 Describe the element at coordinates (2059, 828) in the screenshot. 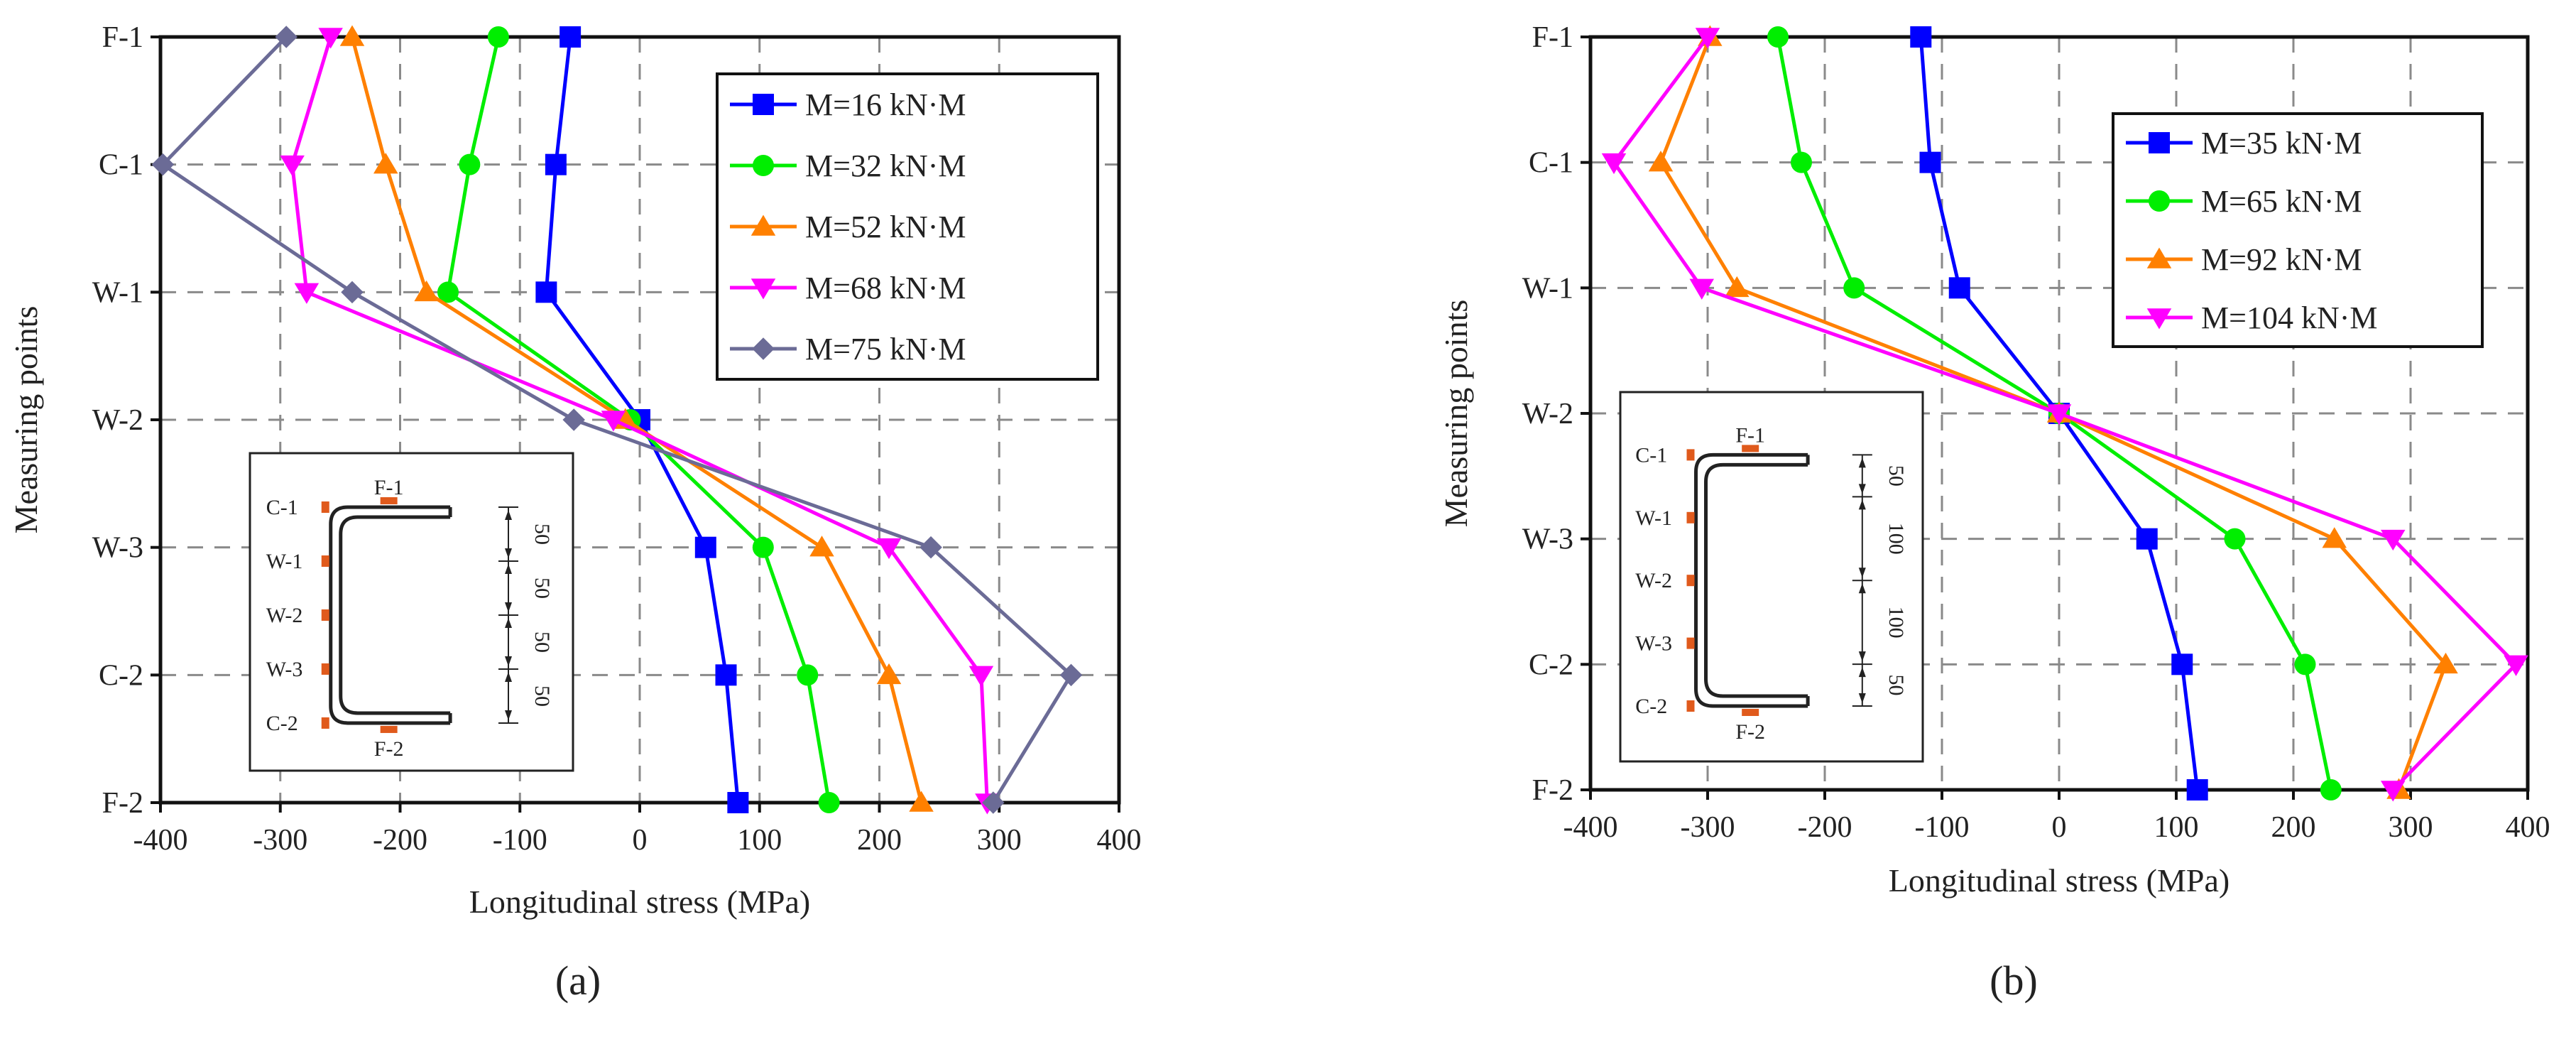

I see `x-tick-label: 0` at that location.